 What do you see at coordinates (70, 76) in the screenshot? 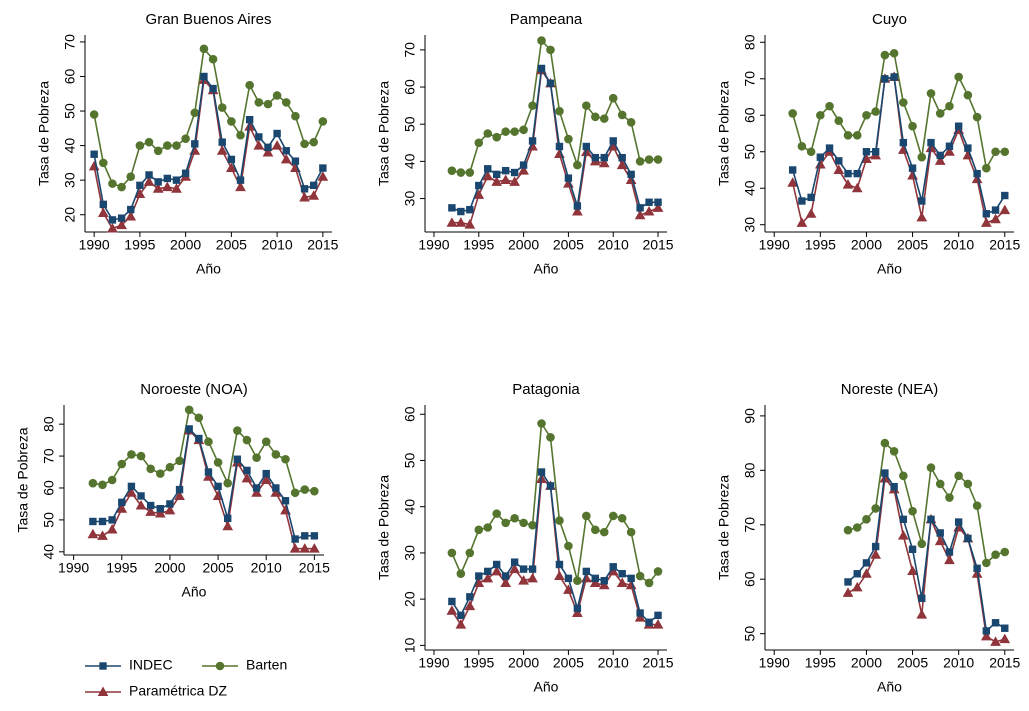
I see `y-tick-label: 60` at bounding box center [70, 76].